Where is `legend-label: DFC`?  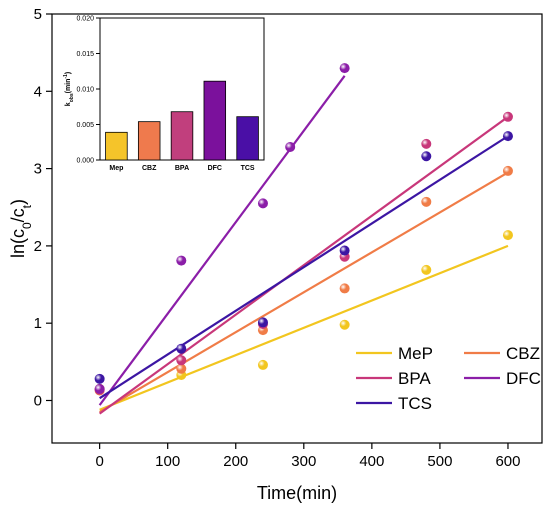 legend-label: DFC is located at coordinates (523, 378).